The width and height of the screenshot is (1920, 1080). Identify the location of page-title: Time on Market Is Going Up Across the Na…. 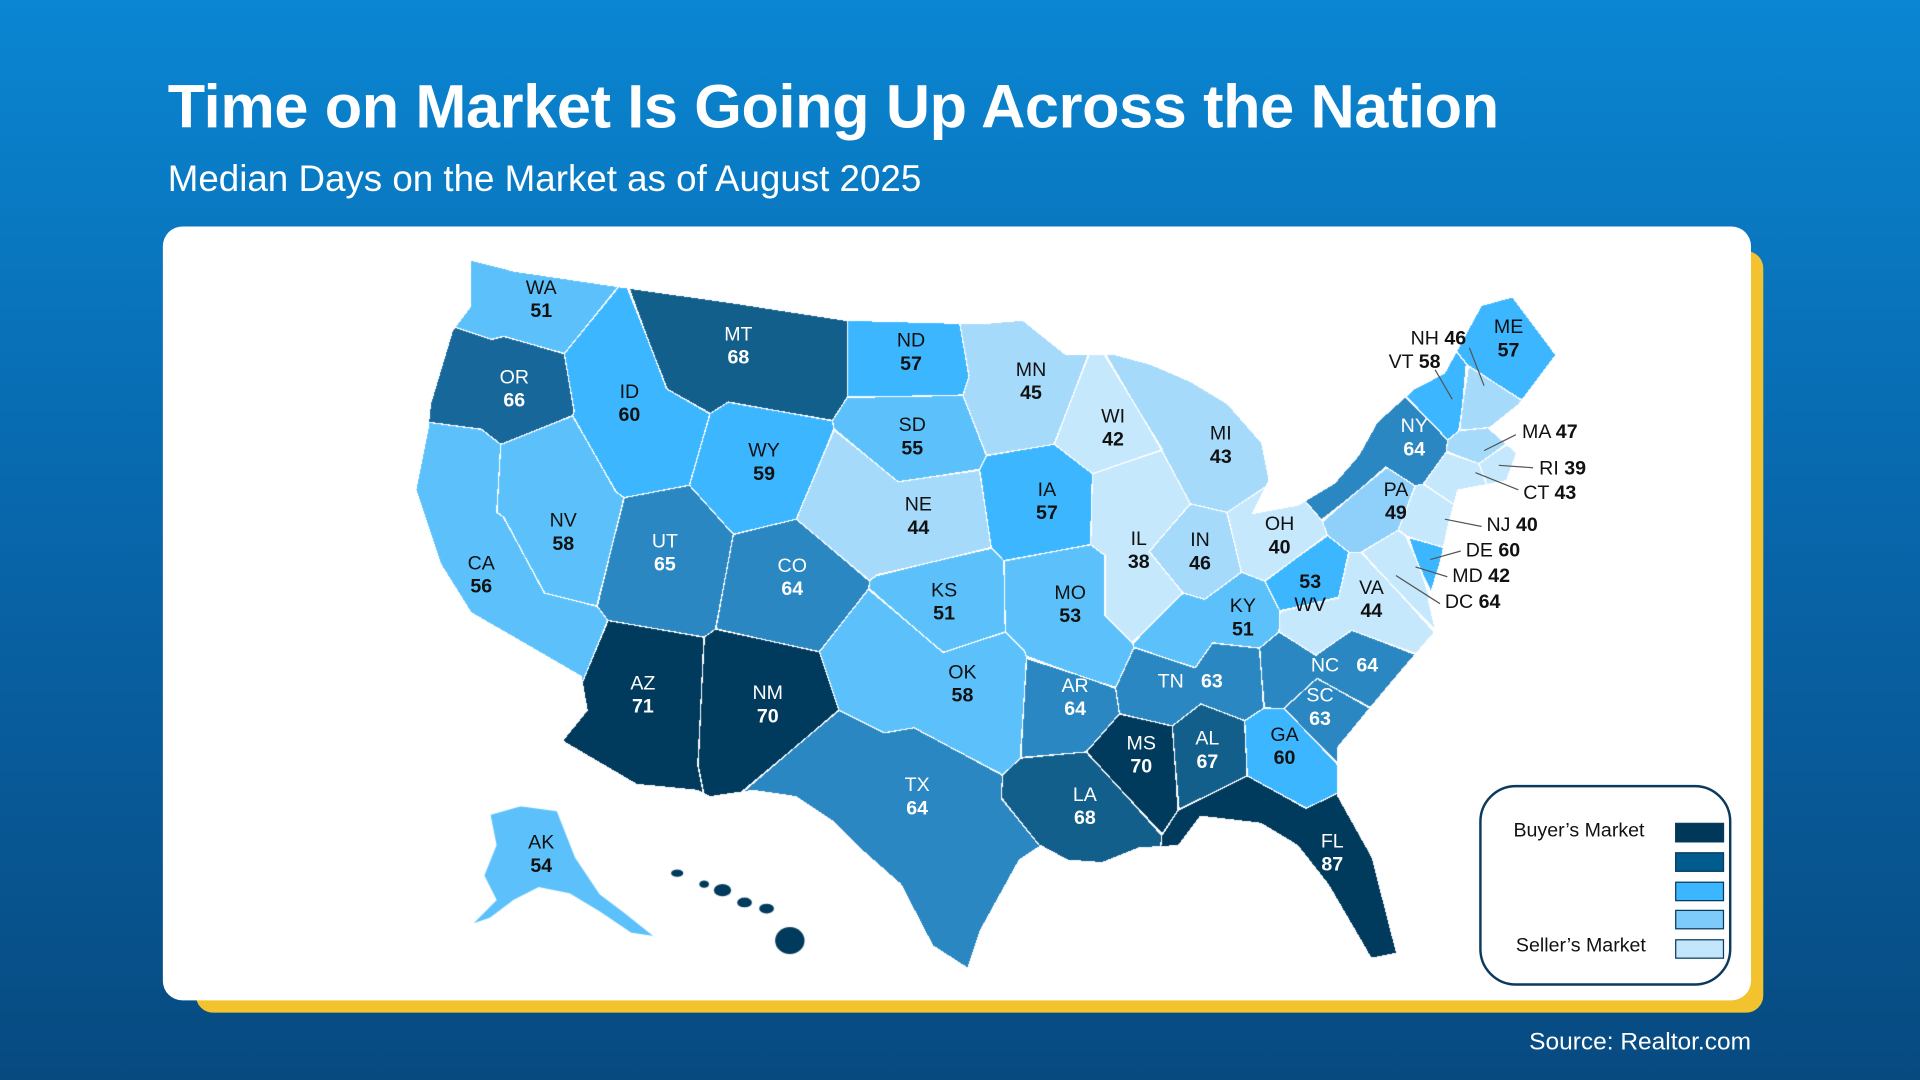
(833, 106).